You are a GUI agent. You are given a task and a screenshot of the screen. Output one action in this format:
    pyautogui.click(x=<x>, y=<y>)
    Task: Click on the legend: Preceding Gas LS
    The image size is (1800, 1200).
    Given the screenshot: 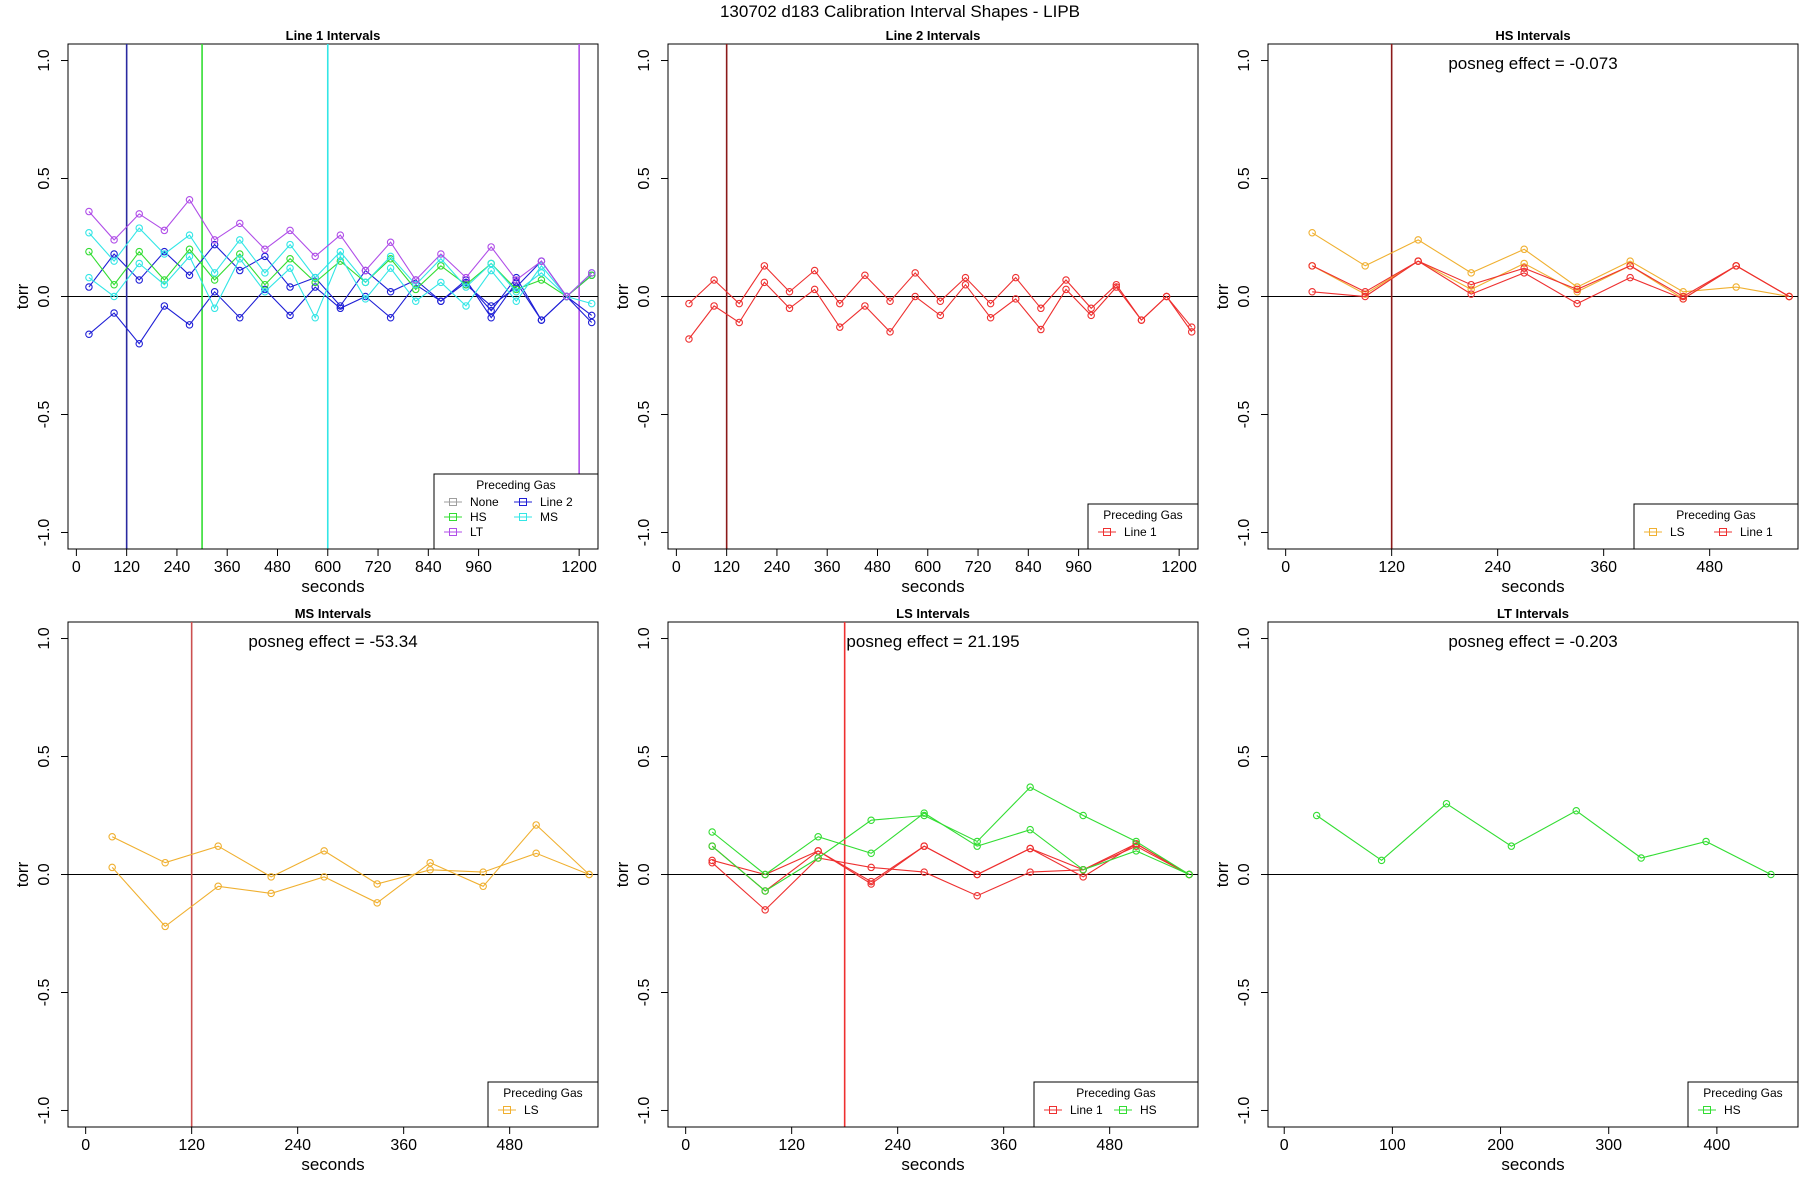 What is the action you would take?
    pyautogui.click(x=543, y=1104)
    